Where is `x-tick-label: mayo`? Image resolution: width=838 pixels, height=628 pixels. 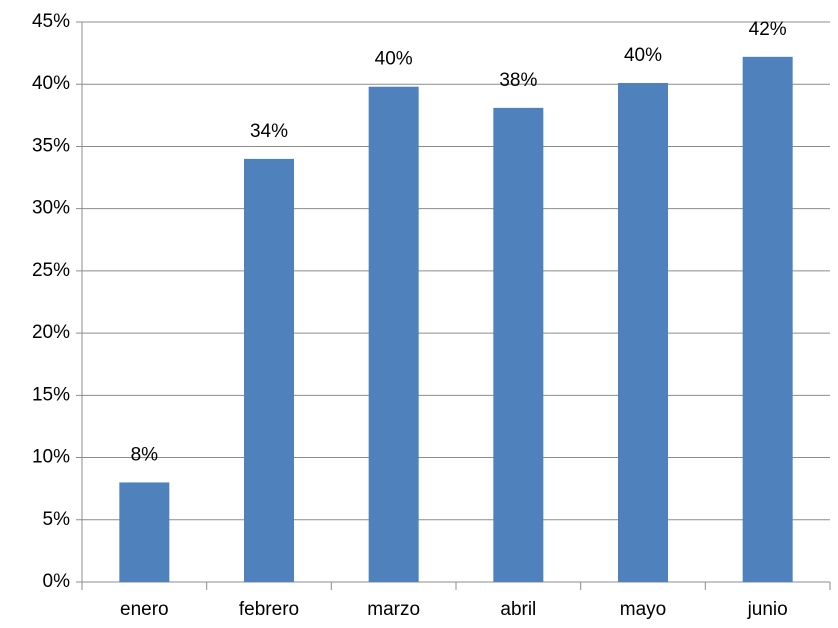 x-tick-label: mayo is located at coordinates (643, 609).